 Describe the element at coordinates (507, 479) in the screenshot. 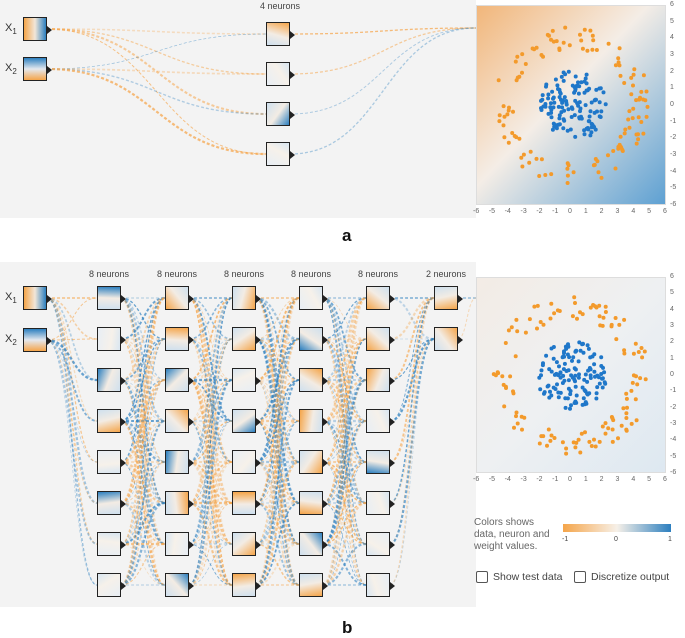

I see `x-axis-tick: -4` at that location.